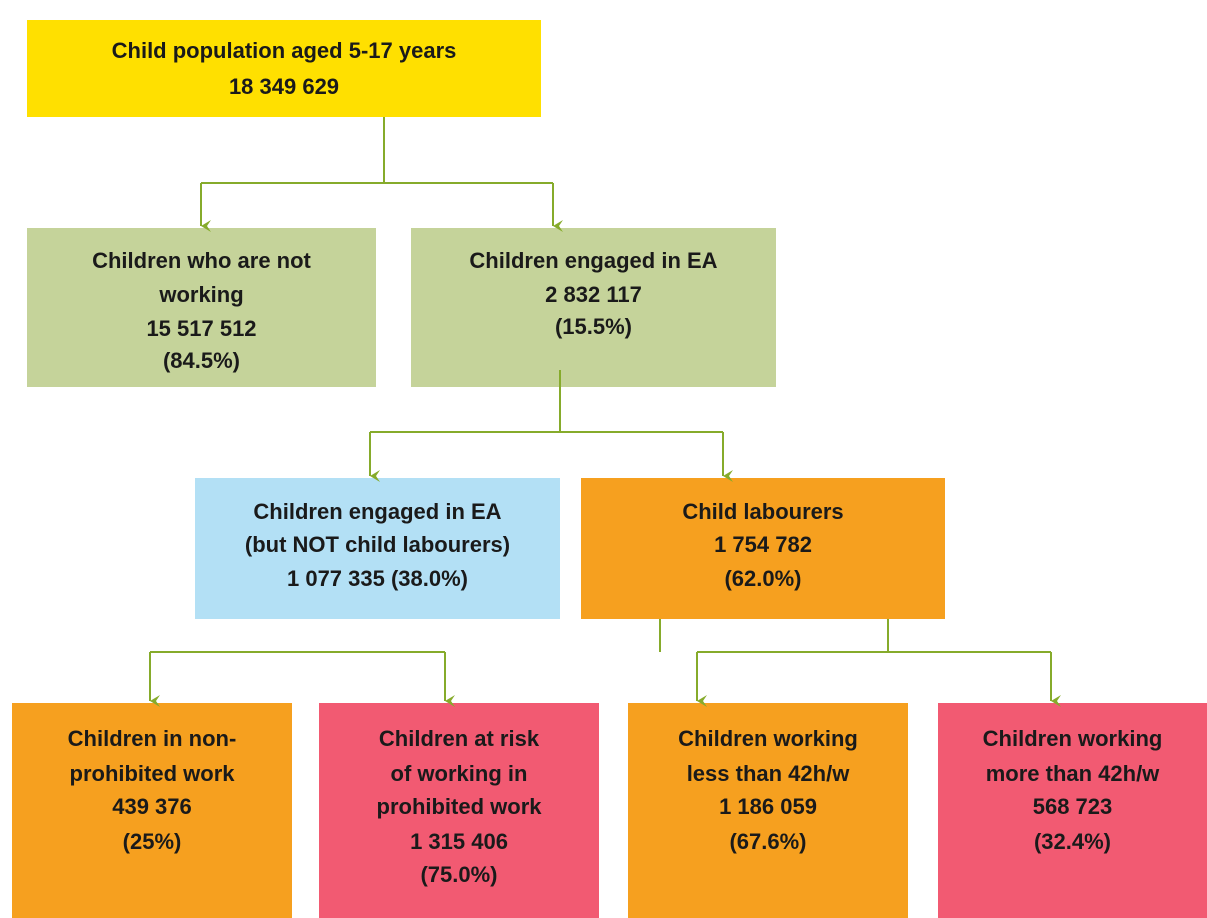 The width and height of the screenshot is (1207, 918). Describe the element at coordinates (593, 326) in the screenshot. I see `node-label: (15.5%)` at that location.